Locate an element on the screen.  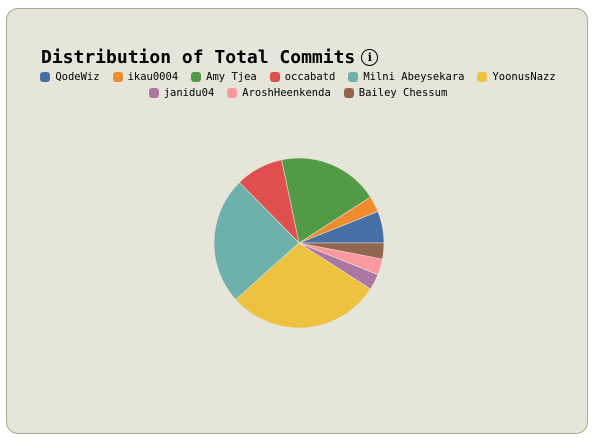
legend-label: Amy Tjea is located at coordinates (231, 77).